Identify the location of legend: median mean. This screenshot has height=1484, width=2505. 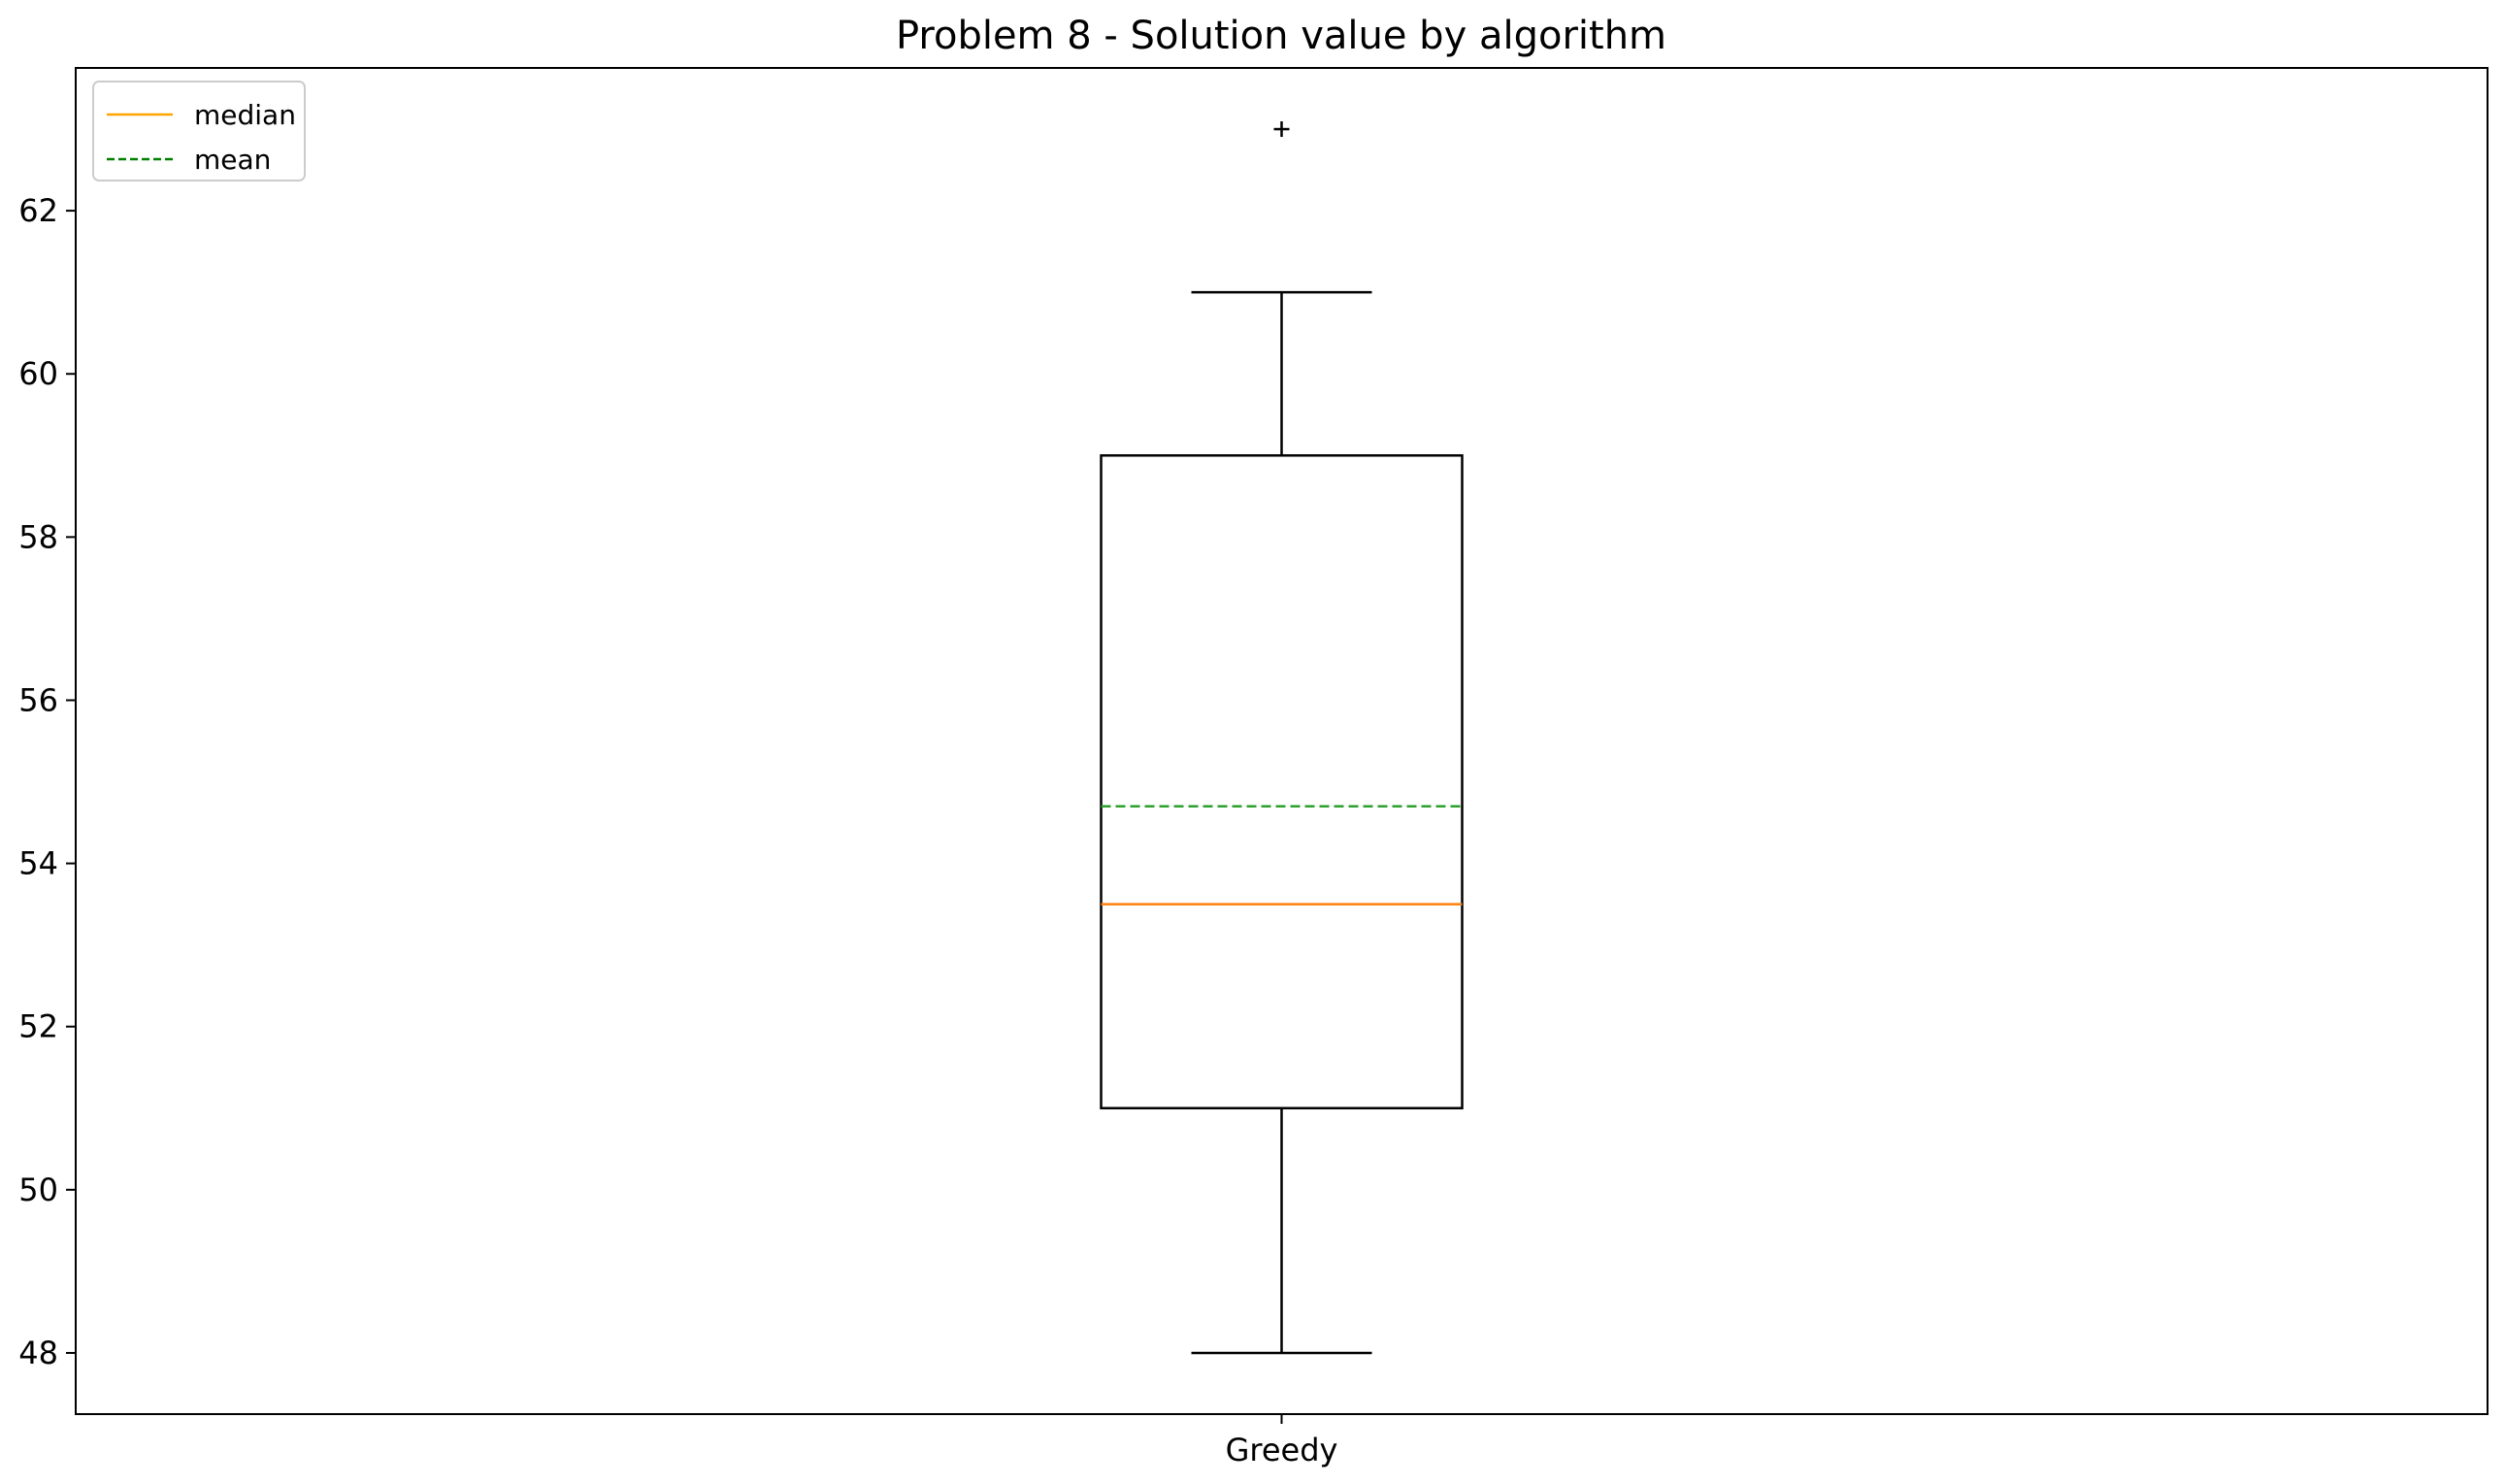
(199, 131).